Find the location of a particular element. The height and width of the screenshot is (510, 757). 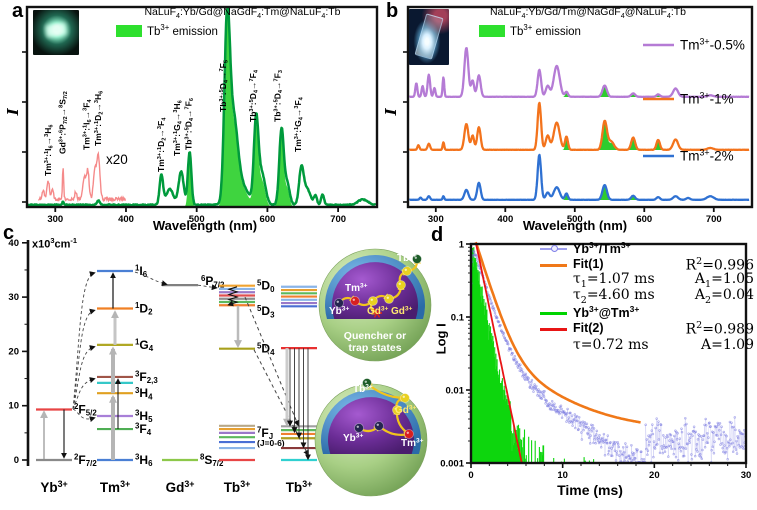

peak-assignment-label: Tm3+:1G4→3H6 is located at coordinates (178, 128).